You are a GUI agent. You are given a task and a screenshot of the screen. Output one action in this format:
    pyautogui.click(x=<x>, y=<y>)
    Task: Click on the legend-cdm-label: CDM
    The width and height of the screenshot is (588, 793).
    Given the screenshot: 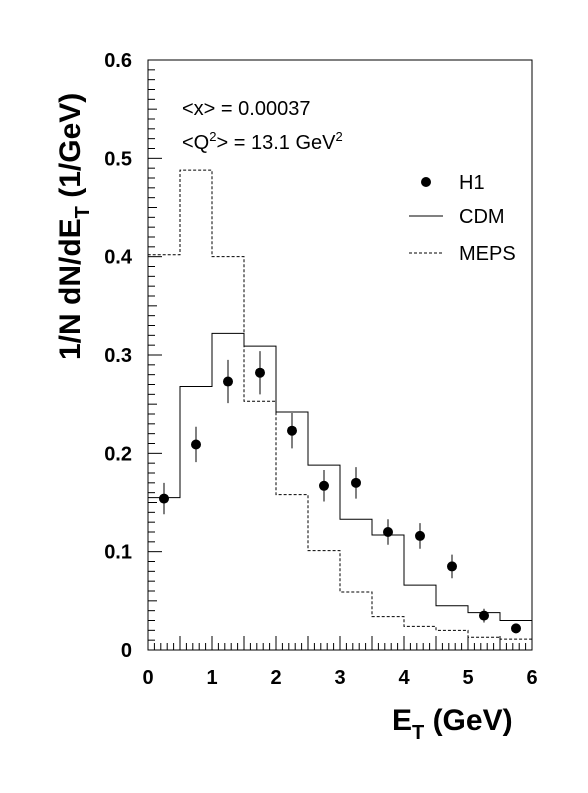 What is the action you would take?
    pyautogui.click(x=482, y=217)
    